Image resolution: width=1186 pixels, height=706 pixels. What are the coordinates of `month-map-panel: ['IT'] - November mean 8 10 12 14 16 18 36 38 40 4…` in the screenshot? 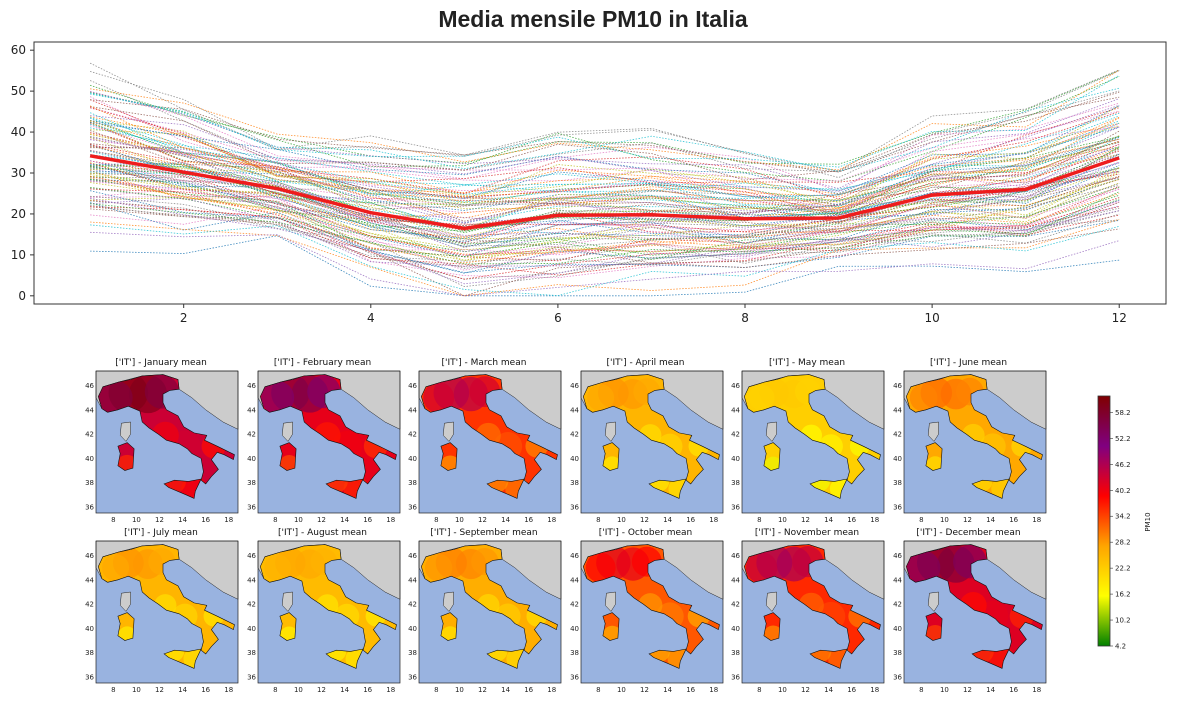 It's located at (807, 613).